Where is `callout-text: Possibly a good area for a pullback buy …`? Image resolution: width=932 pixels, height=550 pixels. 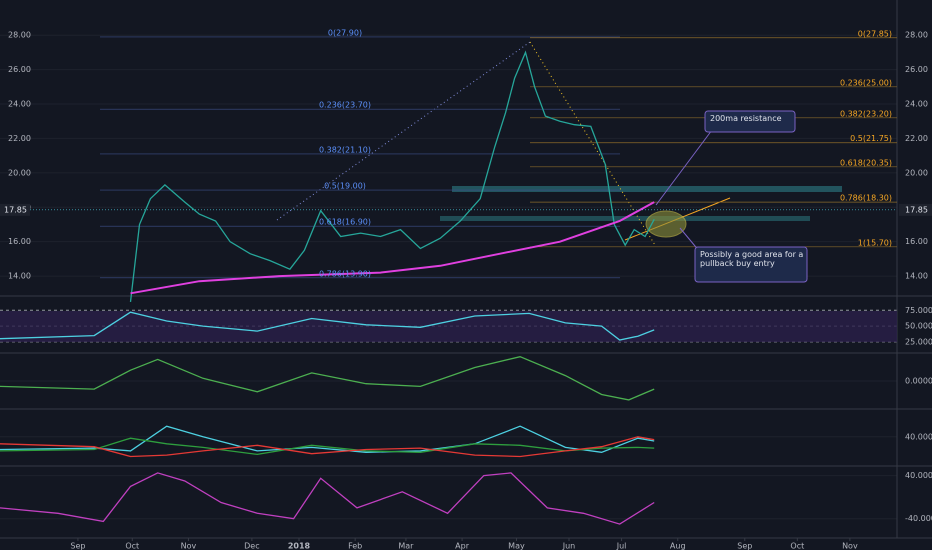 callout-text: Possibly a good area for a pullback buy … is located at coordinates (752, 259).